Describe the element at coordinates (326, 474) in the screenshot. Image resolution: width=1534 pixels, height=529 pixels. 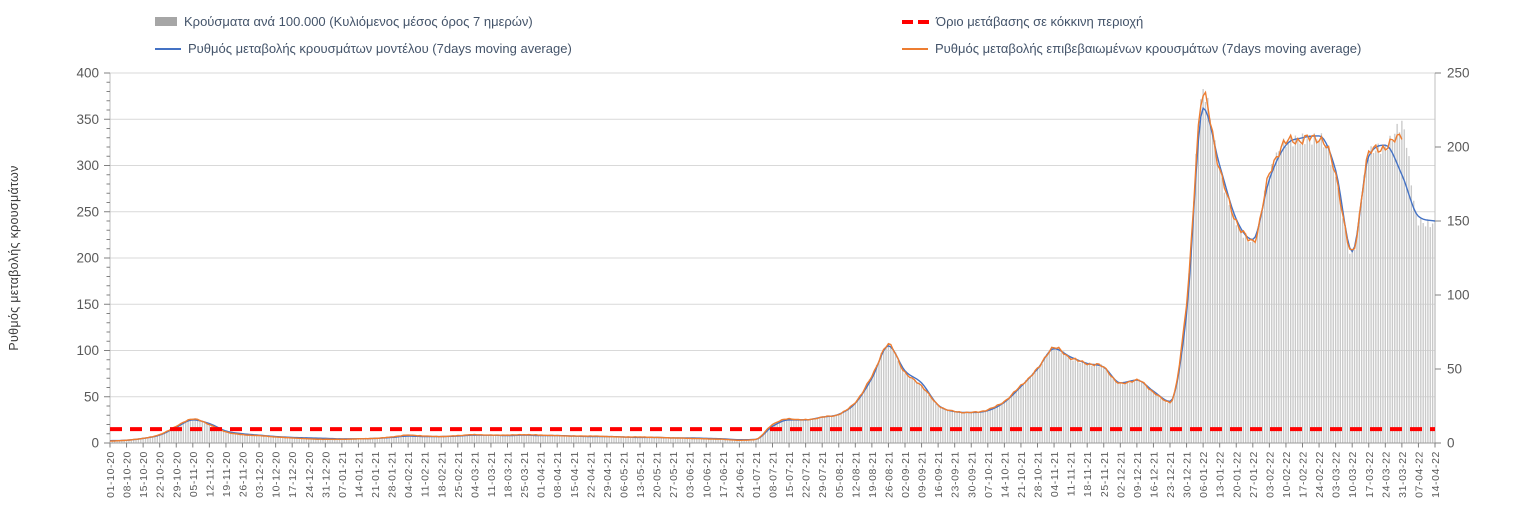
I see `svg-text: 31-12-20` at that location.